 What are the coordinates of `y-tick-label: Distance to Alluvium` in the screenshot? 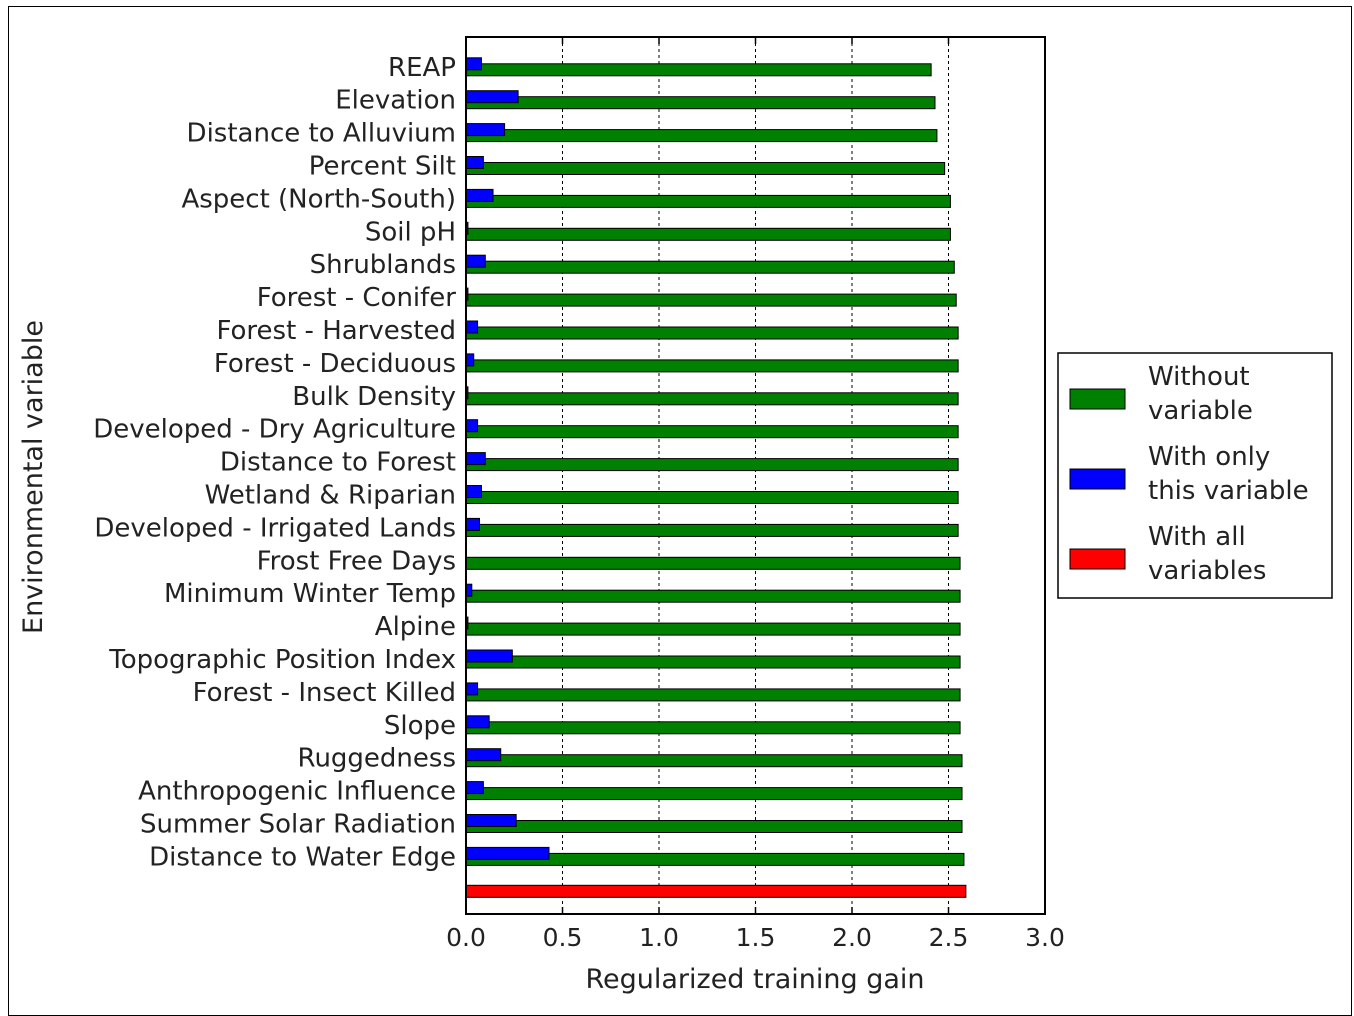 It's located at (321, 134).